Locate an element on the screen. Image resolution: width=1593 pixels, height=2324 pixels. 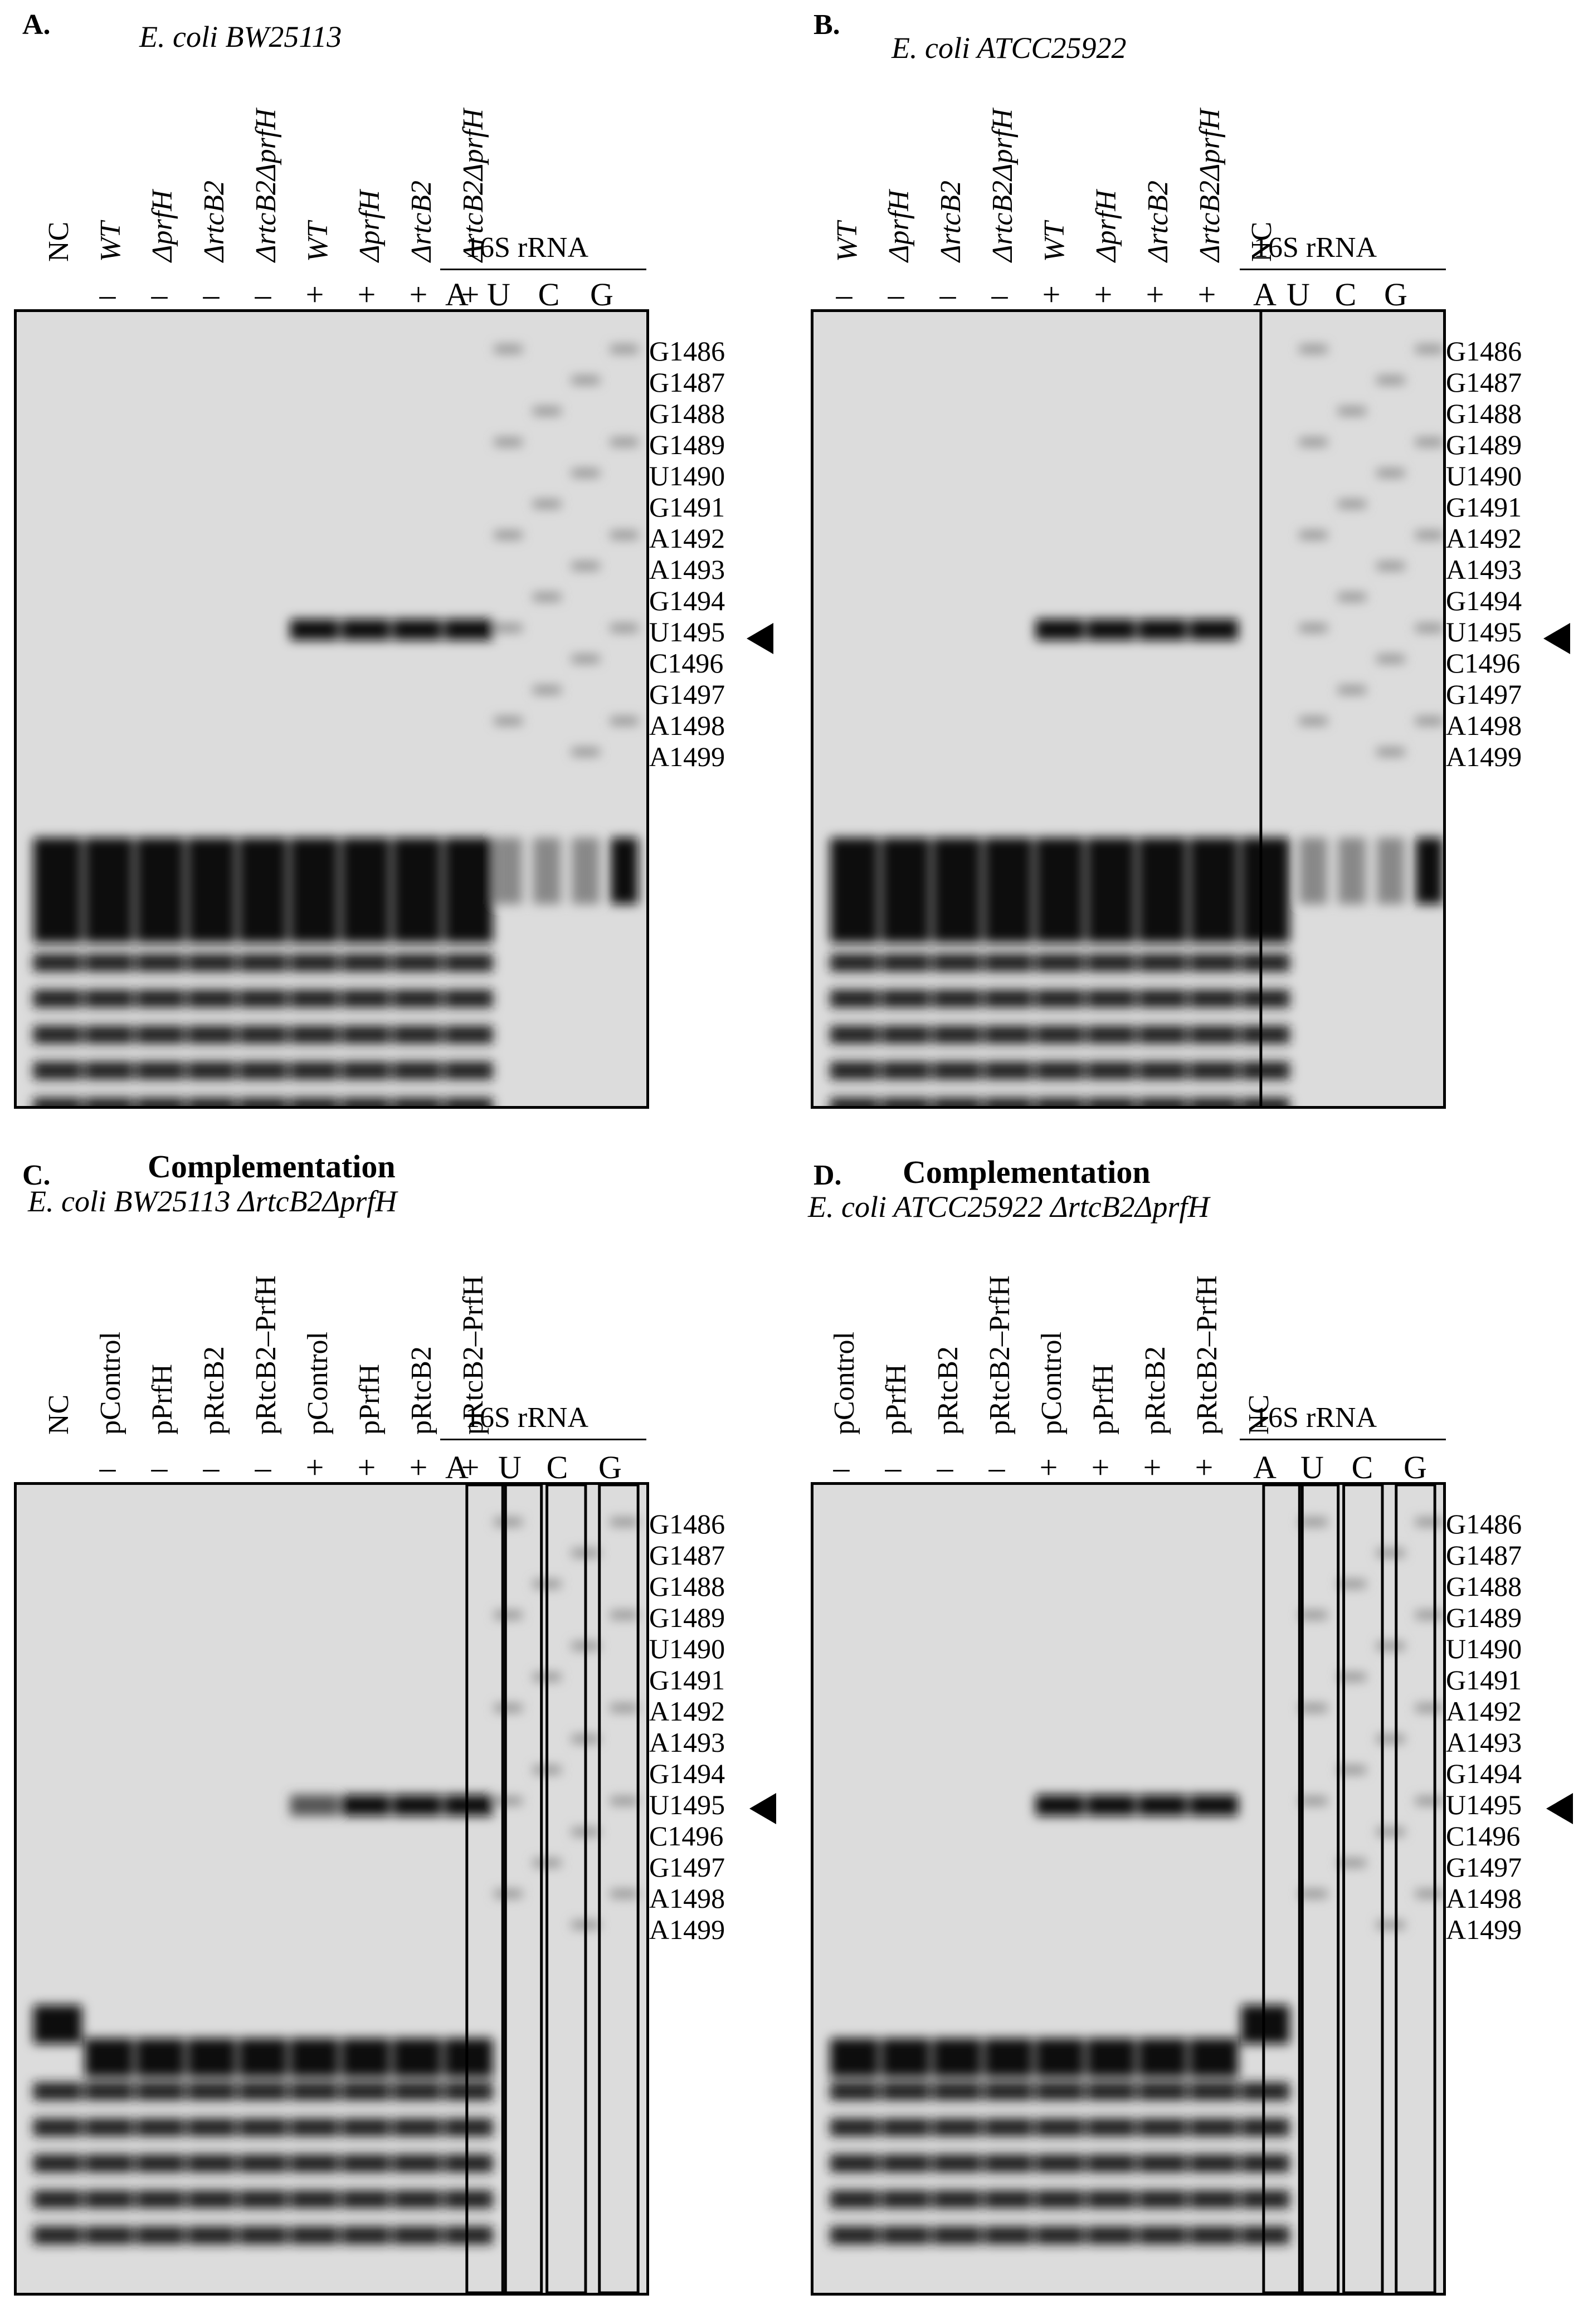
gel-bg is located at coordinates (331, 709).